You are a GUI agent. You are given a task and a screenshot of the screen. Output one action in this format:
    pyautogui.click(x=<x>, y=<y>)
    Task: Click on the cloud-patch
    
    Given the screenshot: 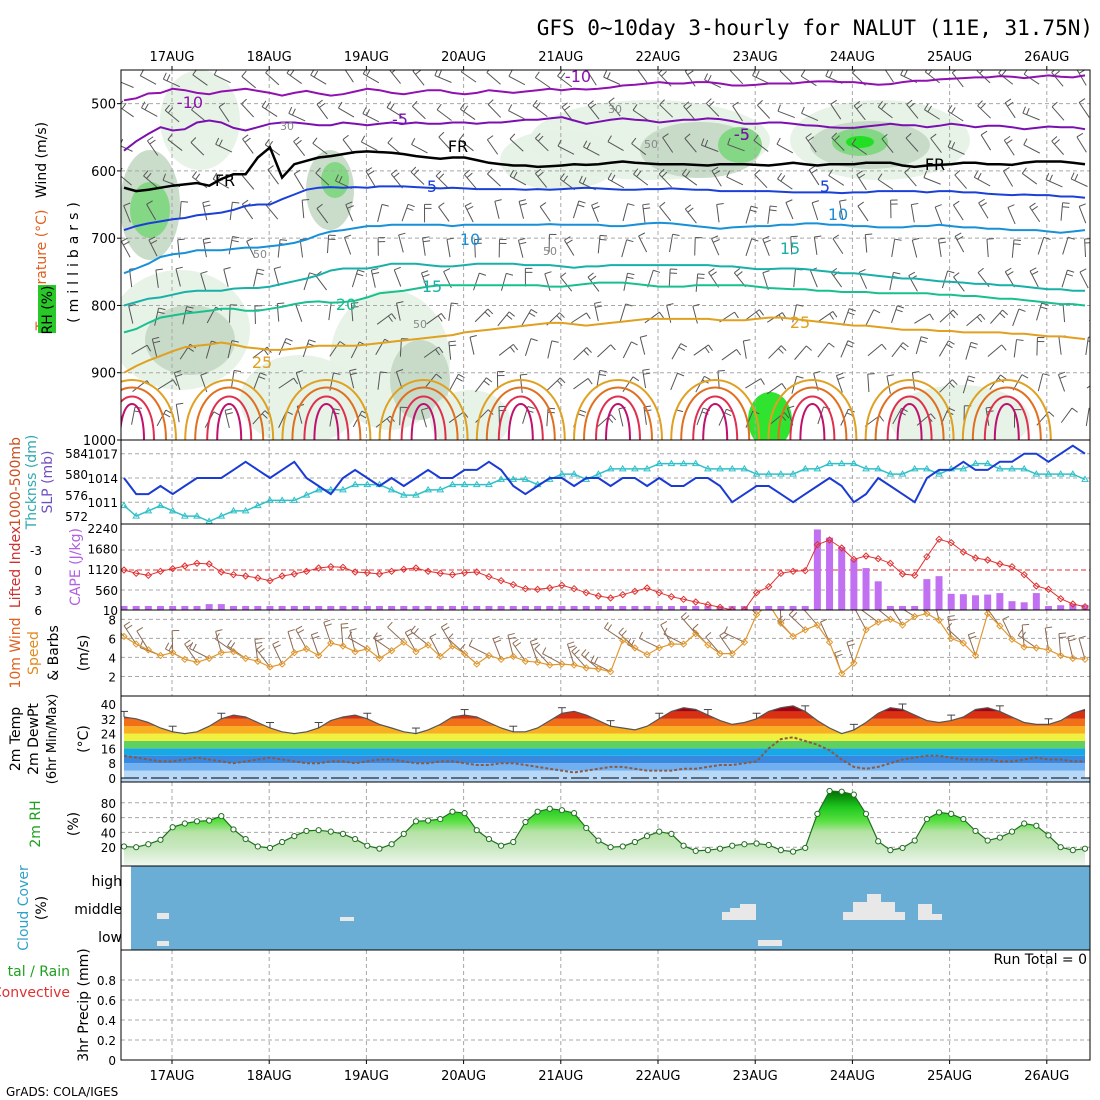 What is the action you would take?
    pyautogui.click(x=937, y=917)
    